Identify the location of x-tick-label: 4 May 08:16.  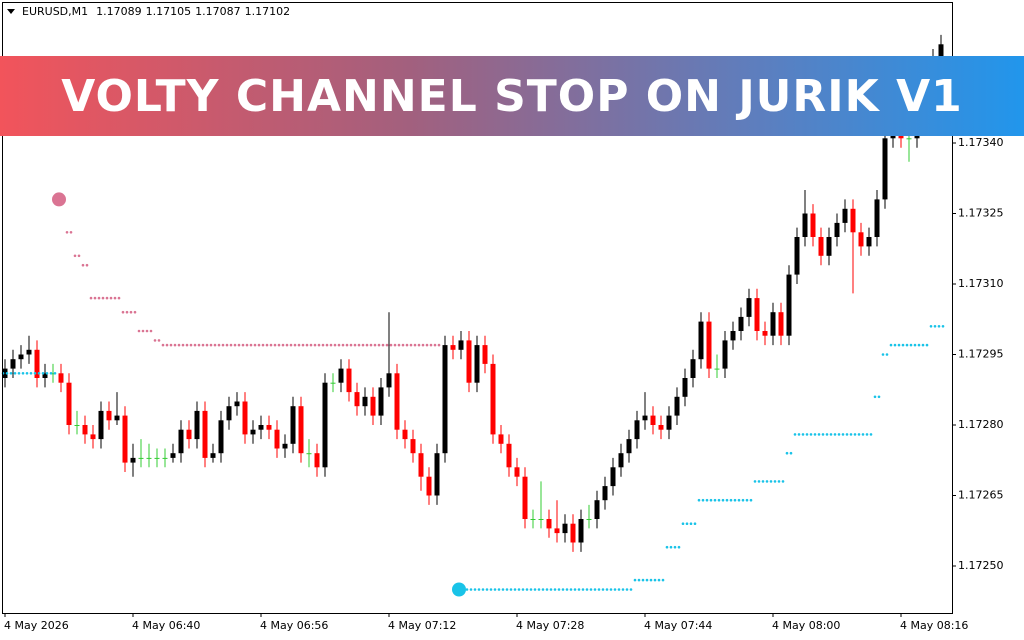
(934, 625).